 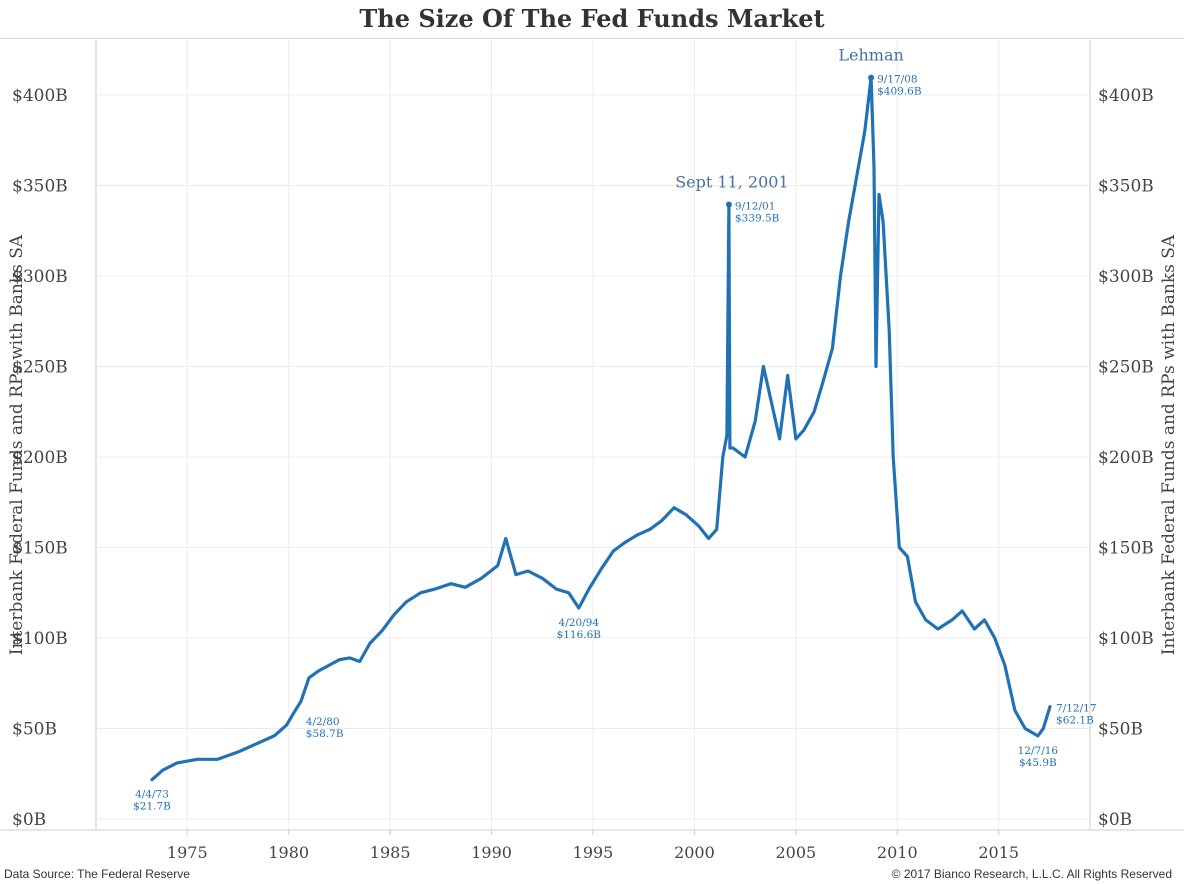 What do you see at coordinates (897, 80) in the screenshot?
I see `annotation-date: 9/17/08` at bounding box center [897, 80].